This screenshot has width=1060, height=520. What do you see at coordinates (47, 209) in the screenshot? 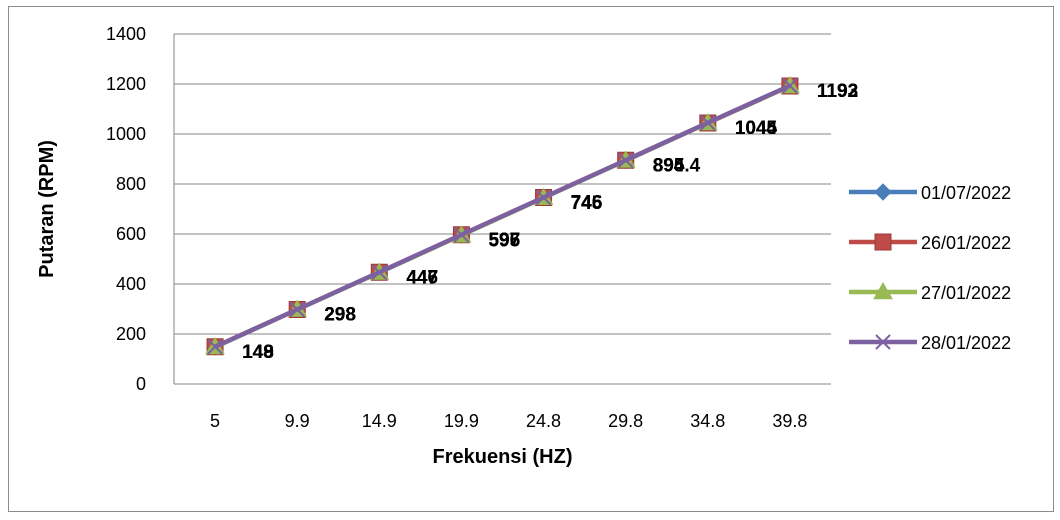
I see `y-axis-title: Putaran (RPM)` at bounding box center [47, 209].